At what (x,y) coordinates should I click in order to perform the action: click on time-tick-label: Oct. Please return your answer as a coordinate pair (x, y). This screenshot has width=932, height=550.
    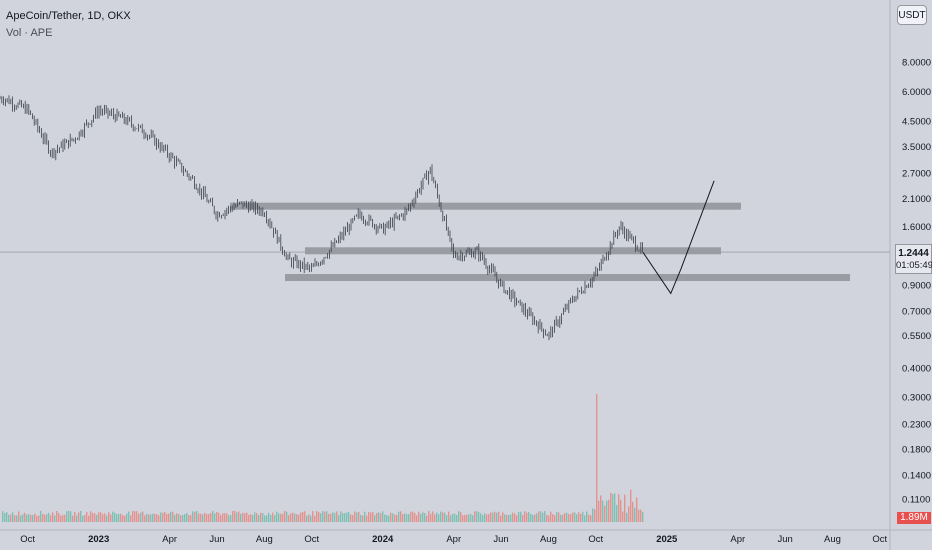
    Looking at the image, I should click on (595, 539).